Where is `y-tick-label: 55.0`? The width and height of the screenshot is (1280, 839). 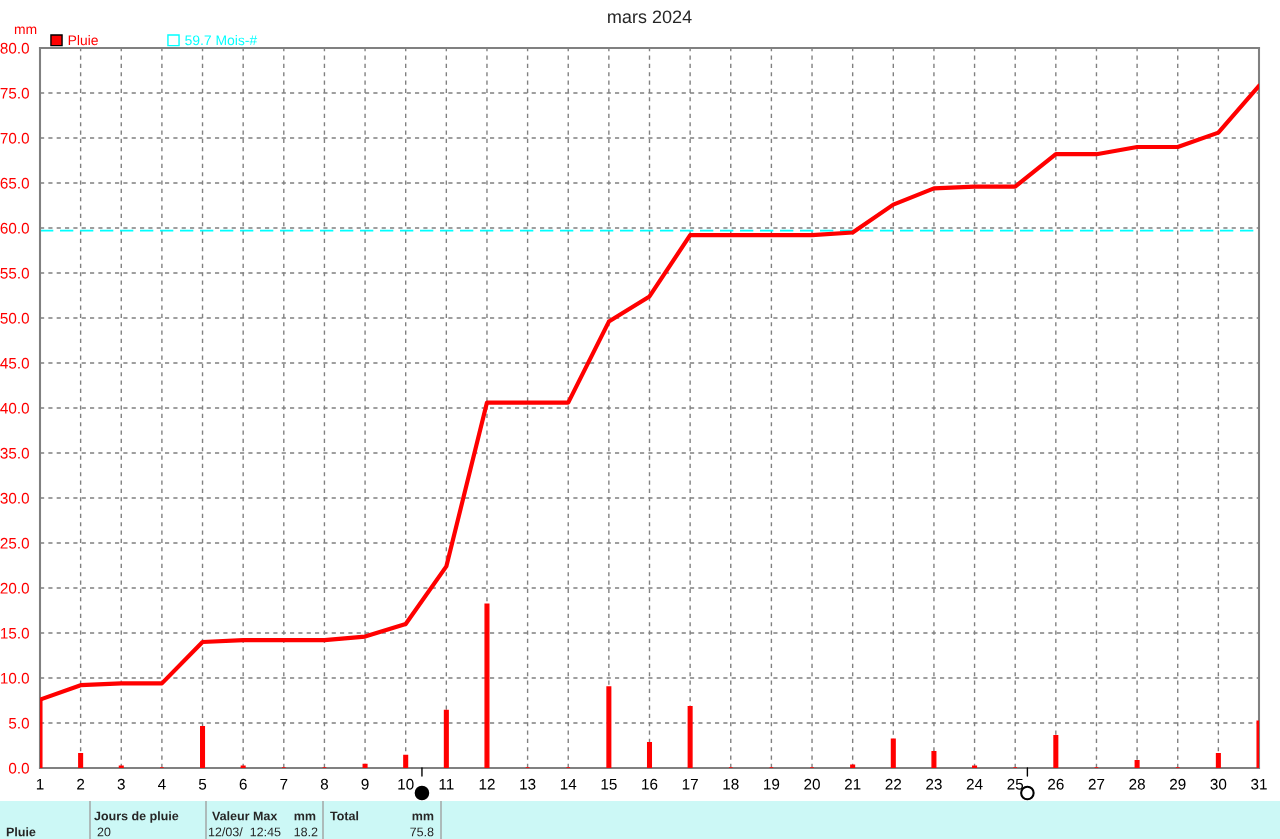 y-tick-label: 55.0 is located at coordinates (14, 273).